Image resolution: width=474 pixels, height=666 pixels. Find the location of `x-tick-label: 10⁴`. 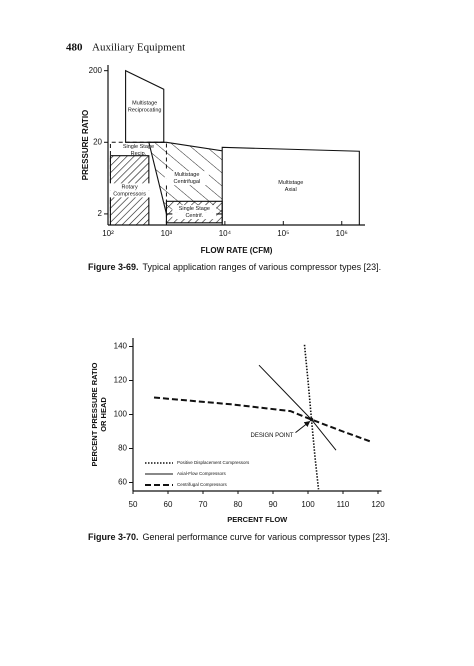

x-tick-label: 10⁴ is located at coordinates (225, 233).